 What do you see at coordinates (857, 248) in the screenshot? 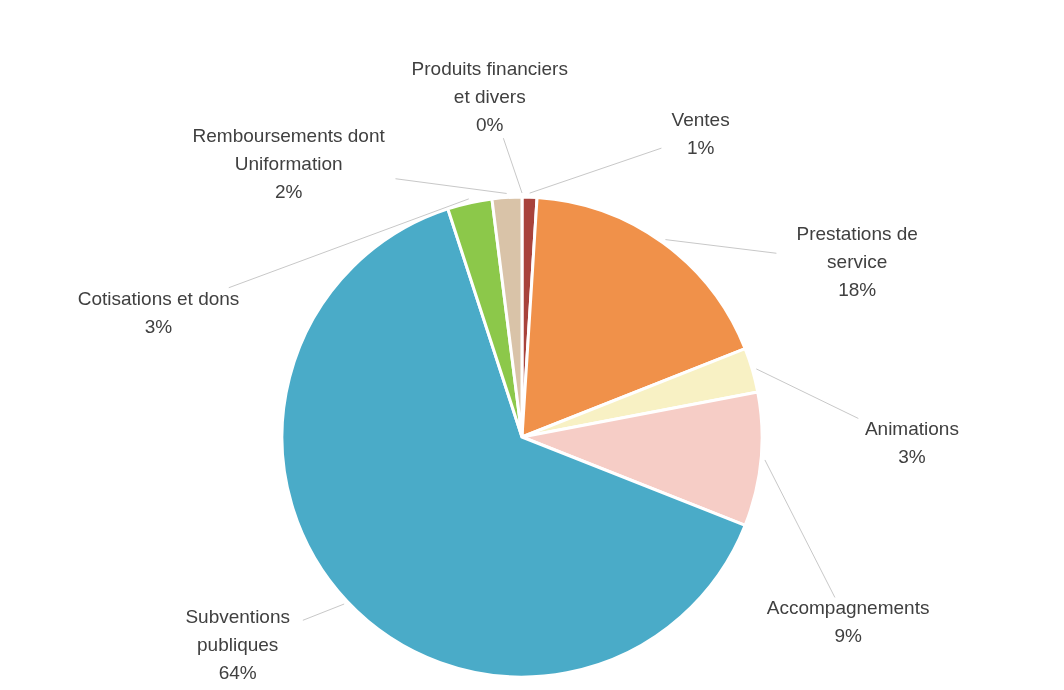
I see `slice-label: Prestations de service` at bounding box center [857, 248].